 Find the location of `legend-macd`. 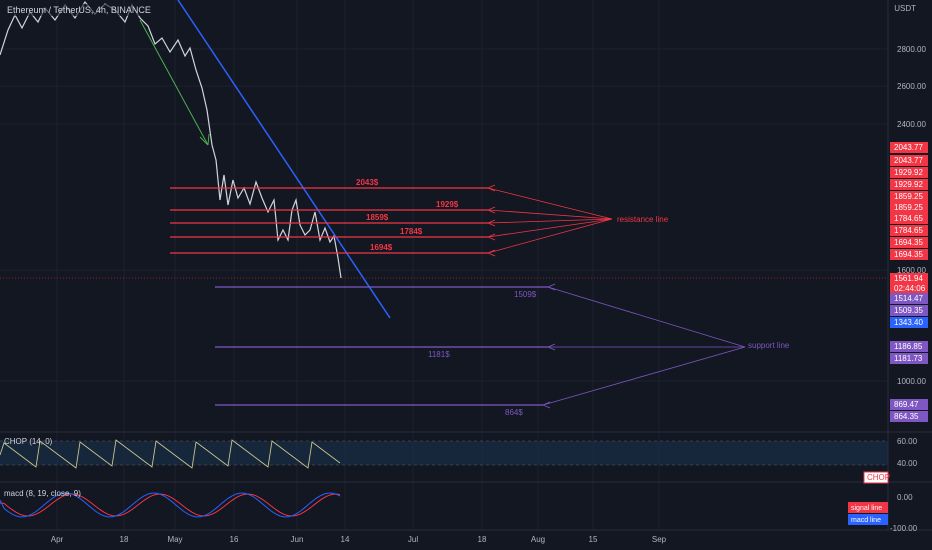

legend-macd is located at coordinates (868, 519).